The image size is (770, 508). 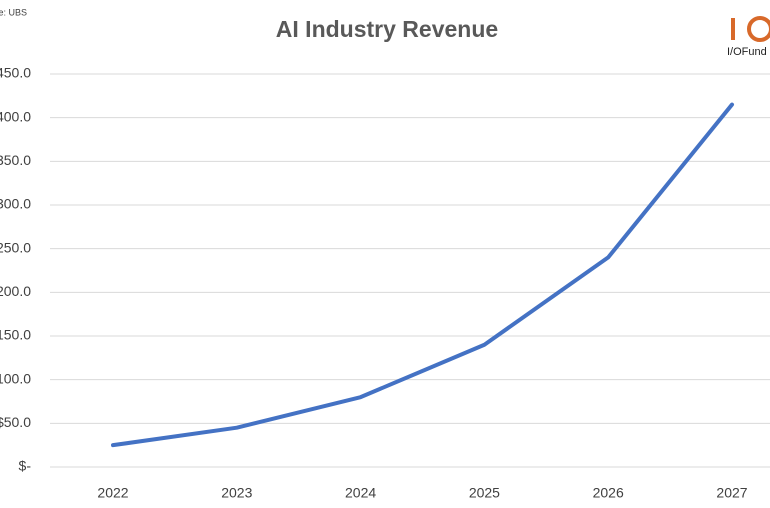 What do you see at coordinates (15, 378) in the screenshot?
I see `y-tick-label: $100.0` at bounding box center [15, 378].